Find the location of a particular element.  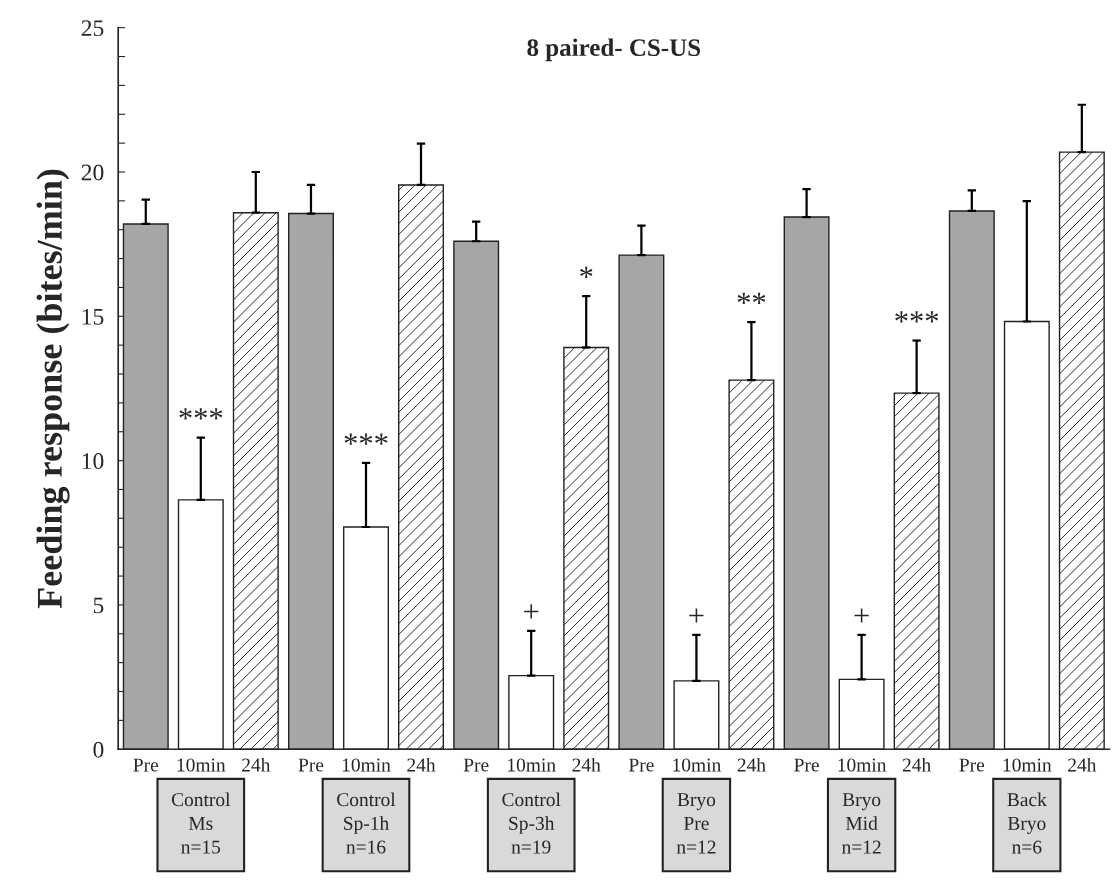

x-tick-label: Control Ms n=15 is located at coordinates (201, 823).